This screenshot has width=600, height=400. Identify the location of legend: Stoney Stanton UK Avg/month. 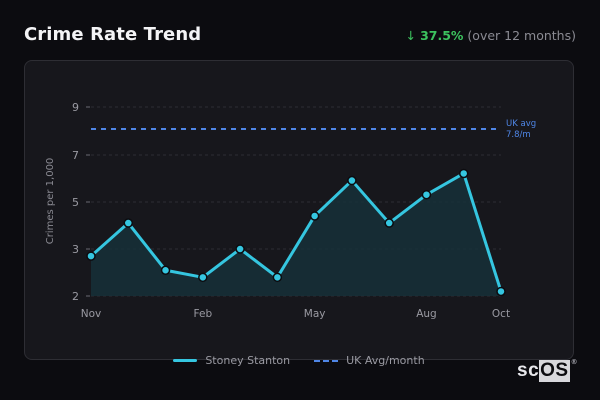
(299, 360).